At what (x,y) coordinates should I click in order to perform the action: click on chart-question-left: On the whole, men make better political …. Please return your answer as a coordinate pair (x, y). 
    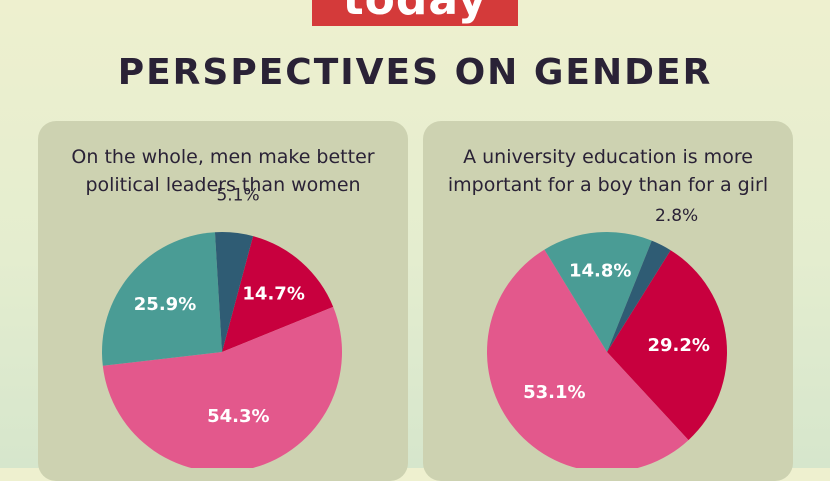
    Looking at the image, I should click on (223, 171).